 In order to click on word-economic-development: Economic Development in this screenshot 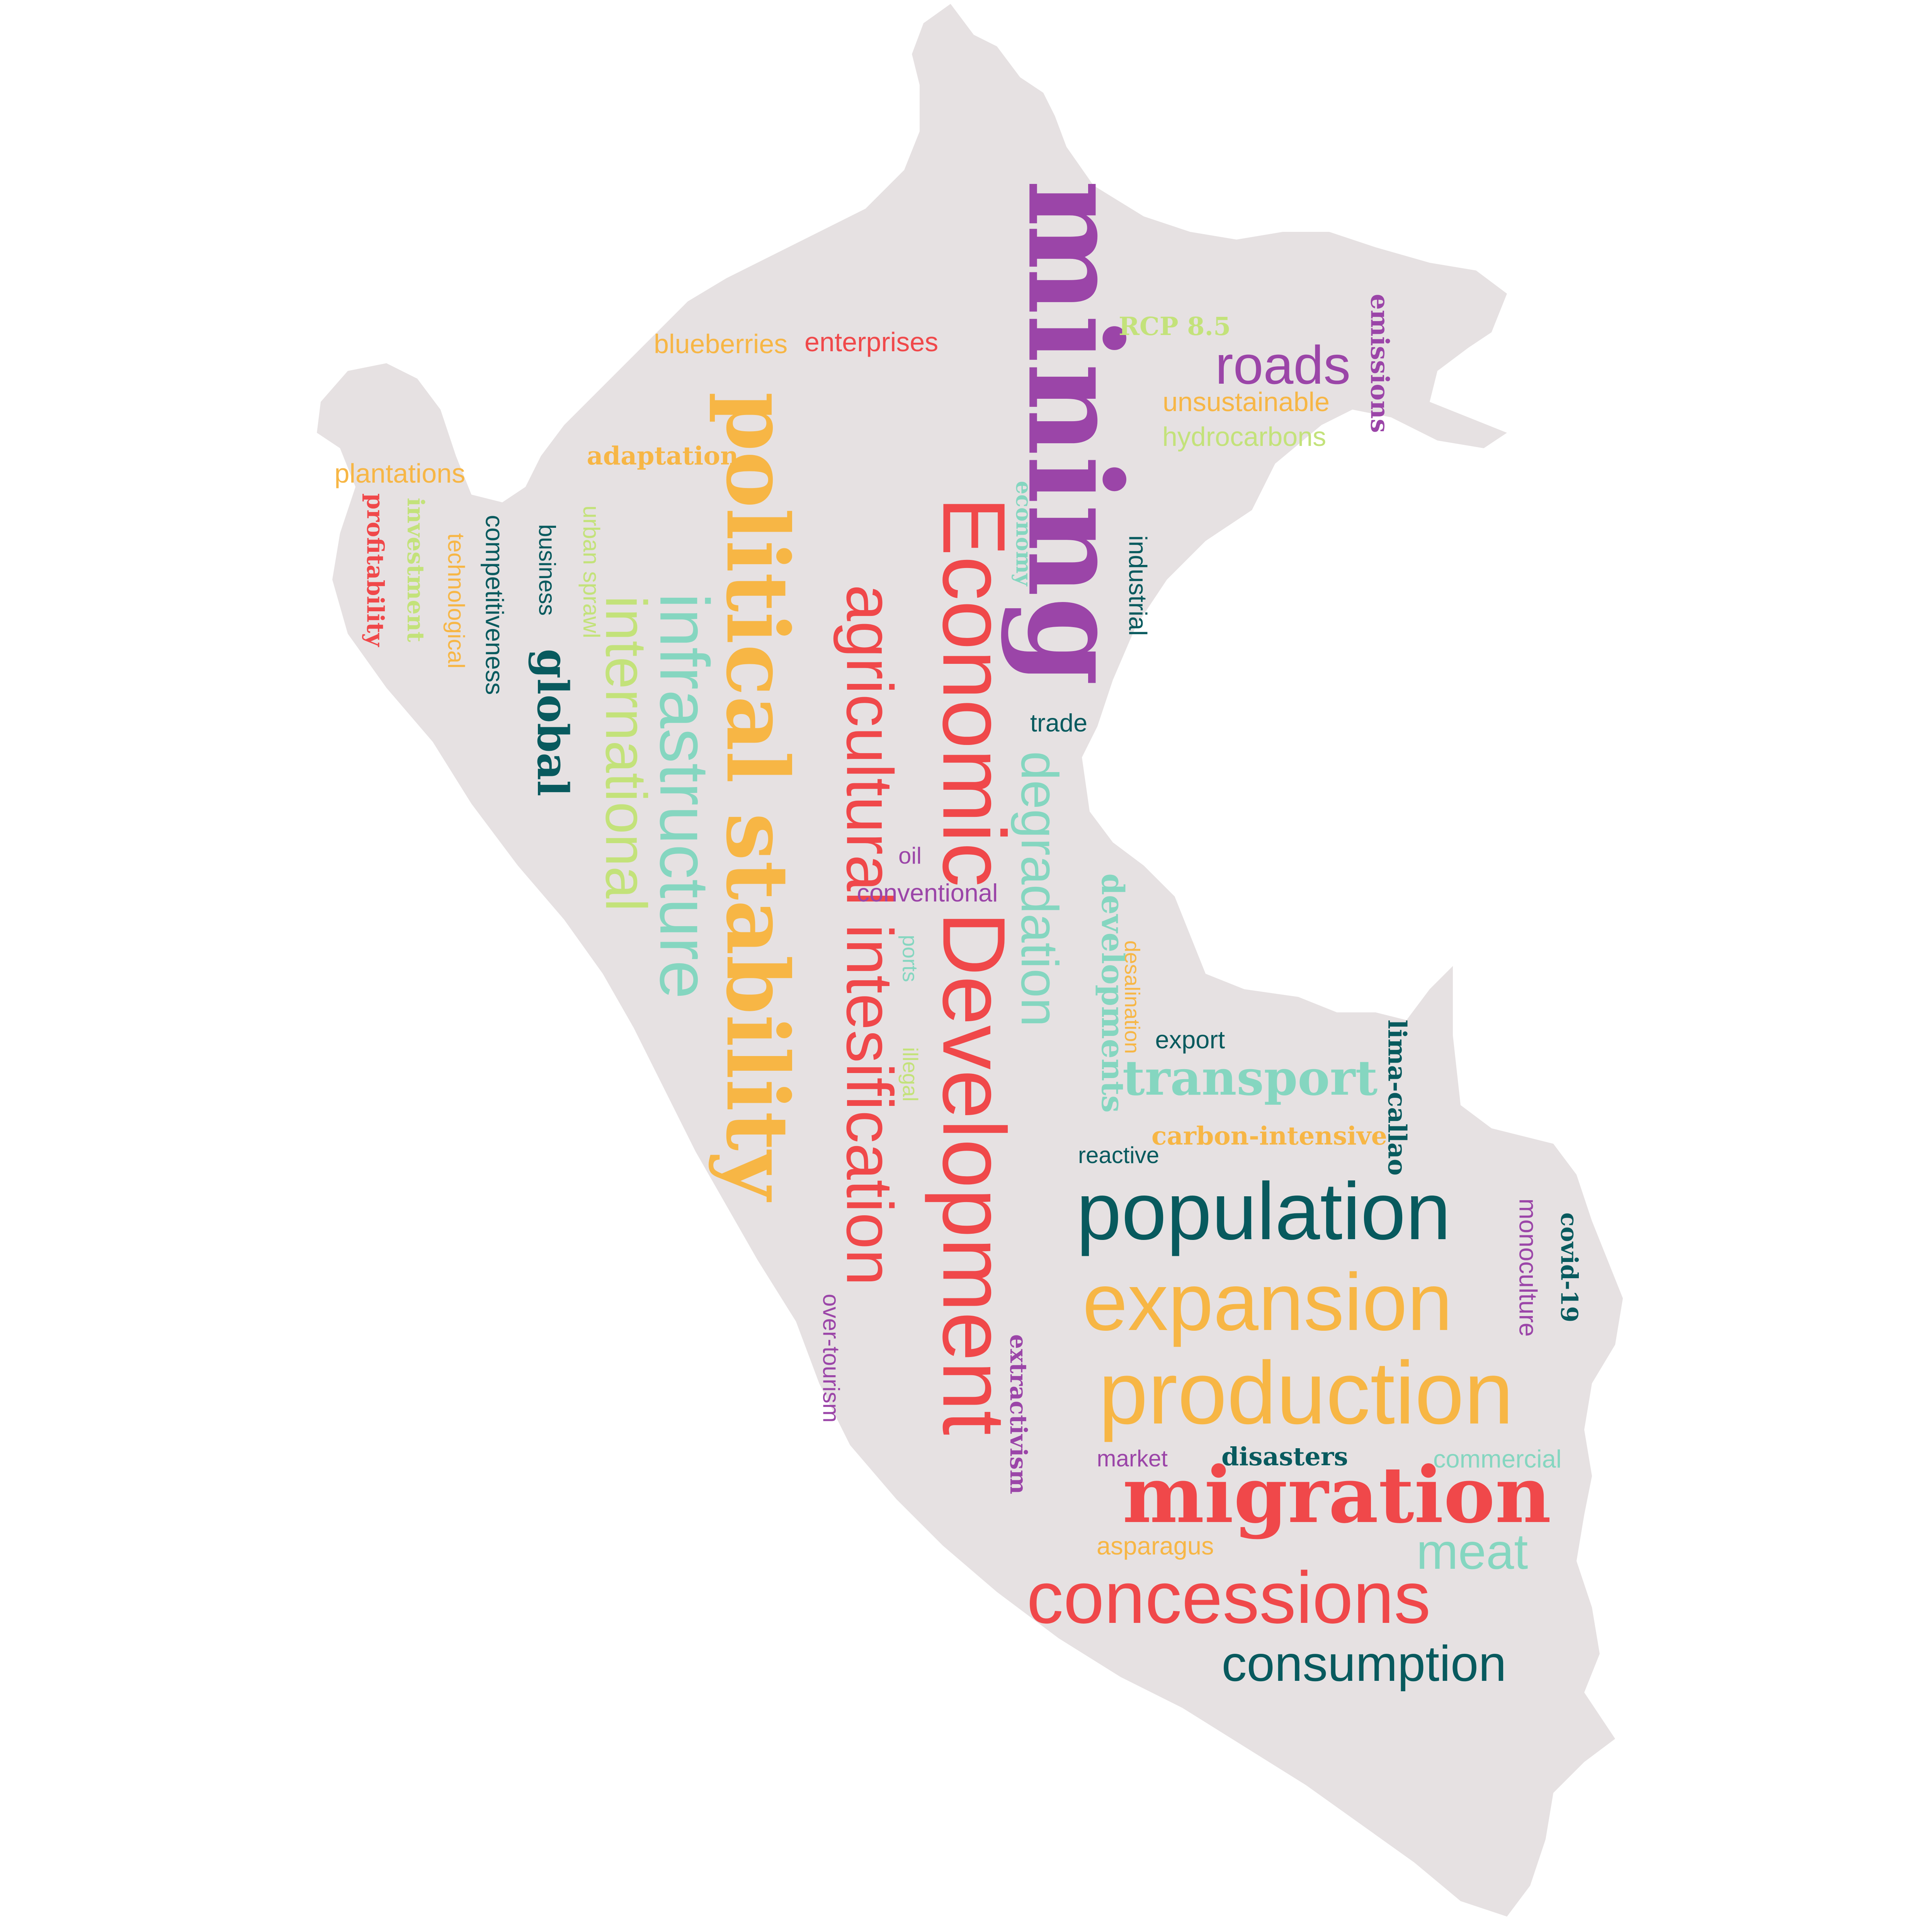, I will do `click(974, 966)`.